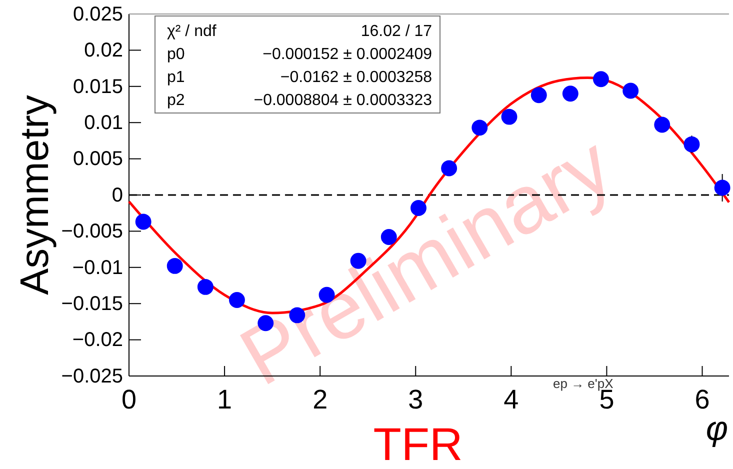 The image size is (733, 469). I want to click on y-tick-label: −0.015, so click(92, 304).